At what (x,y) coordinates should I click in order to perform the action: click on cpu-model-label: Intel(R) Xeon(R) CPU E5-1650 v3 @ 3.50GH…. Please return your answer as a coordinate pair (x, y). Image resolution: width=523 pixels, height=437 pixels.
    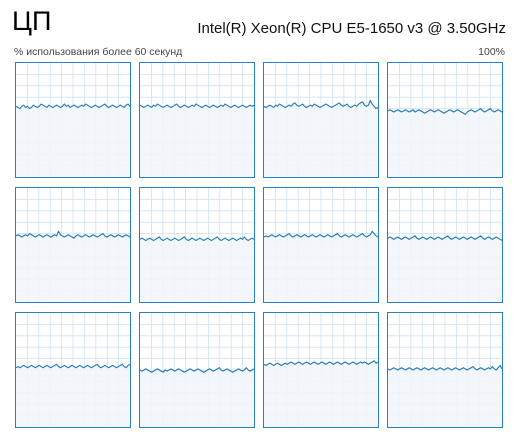
    Looking at the image, I should click on (351, 28).